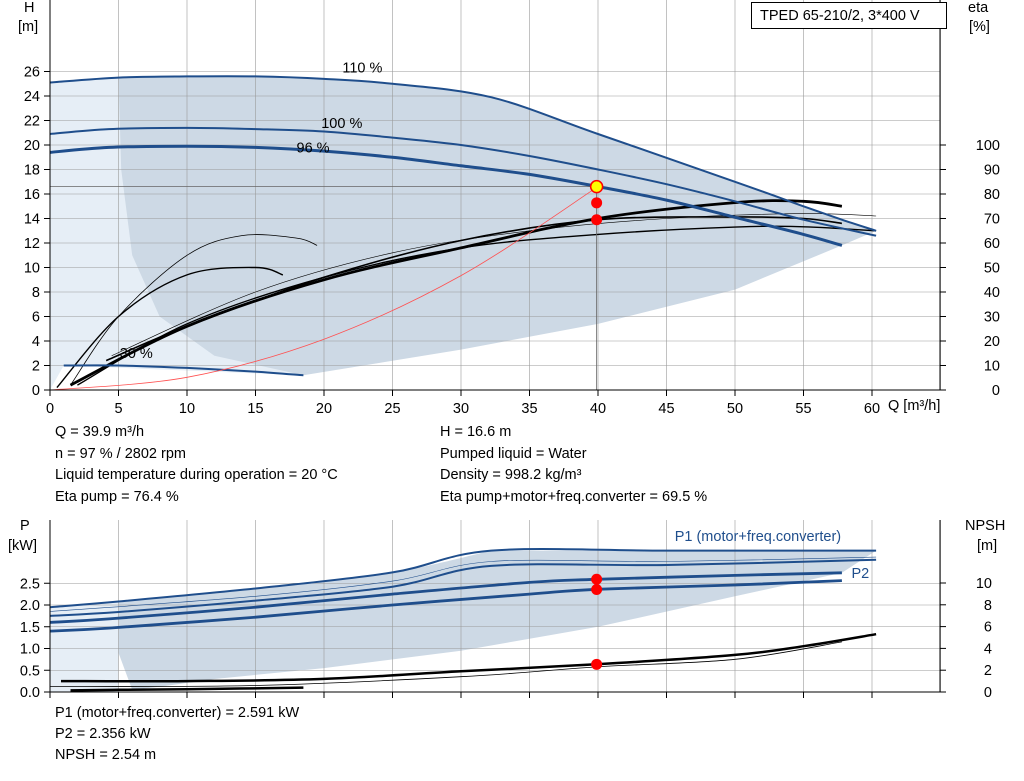  Describe the element at coordinates (803, 409) in the screenshot. I see `q-tick-label: 55` at that location.